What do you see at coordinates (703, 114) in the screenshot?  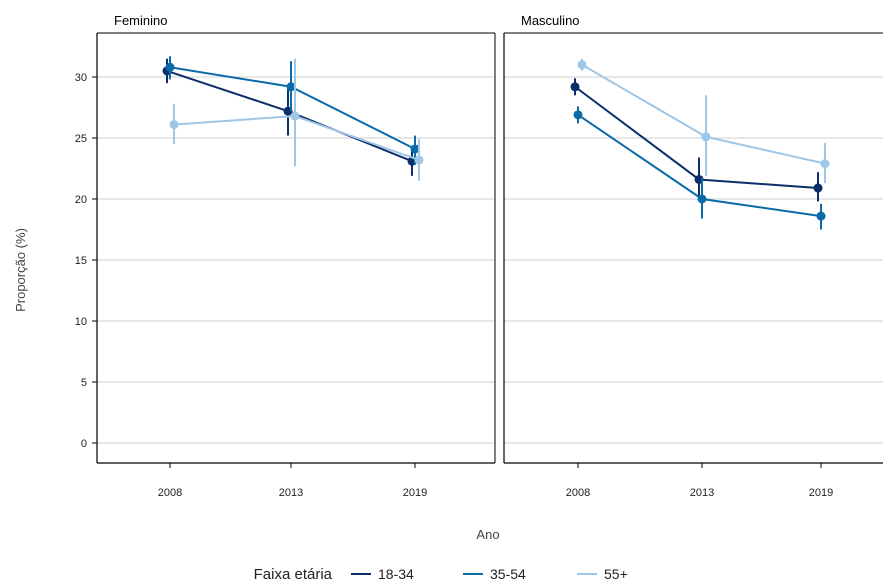 I see `series-line-55+` at bounding box center [703, 114].